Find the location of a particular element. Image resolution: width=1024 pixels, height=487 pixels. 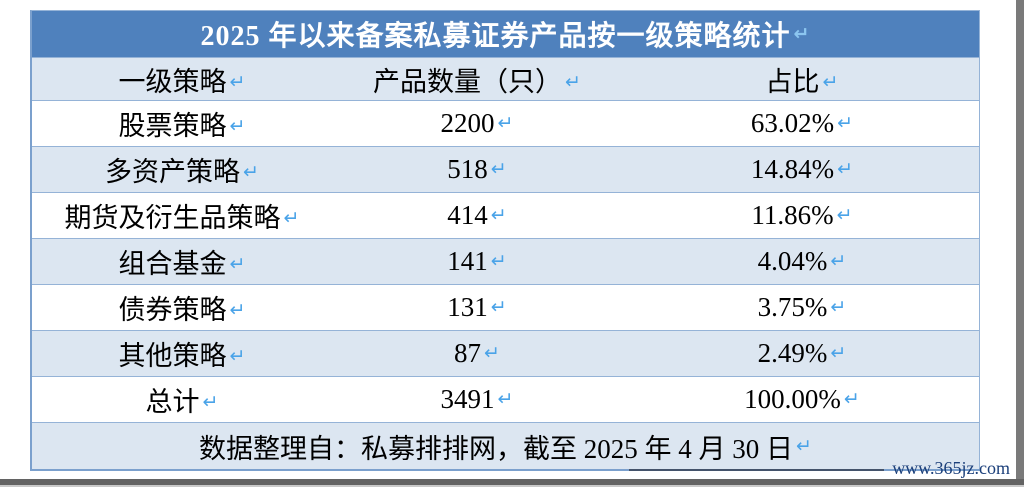

share-value: 2.49% is located at coordinates (792, 353).